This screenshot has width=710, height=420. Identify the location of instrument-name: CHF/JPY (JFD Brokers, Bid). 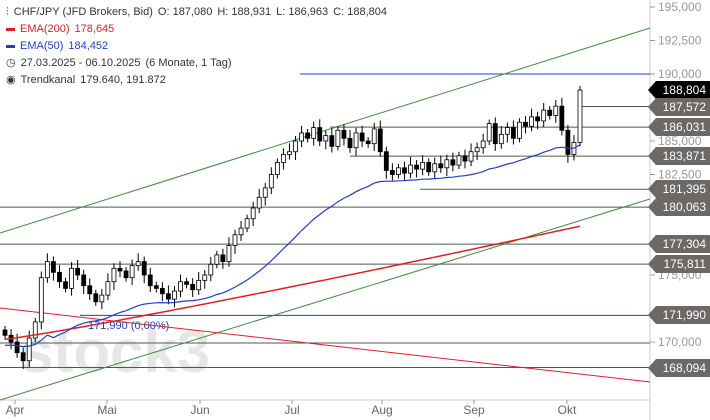
(83, 12).